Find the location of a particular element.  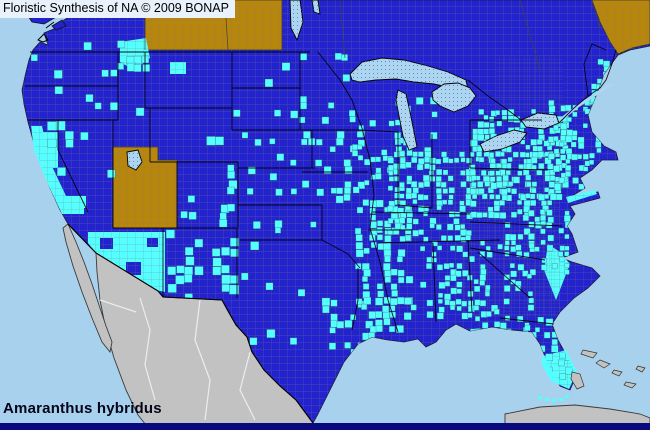

bottom-border-bar is located at coordinates (325, 426).